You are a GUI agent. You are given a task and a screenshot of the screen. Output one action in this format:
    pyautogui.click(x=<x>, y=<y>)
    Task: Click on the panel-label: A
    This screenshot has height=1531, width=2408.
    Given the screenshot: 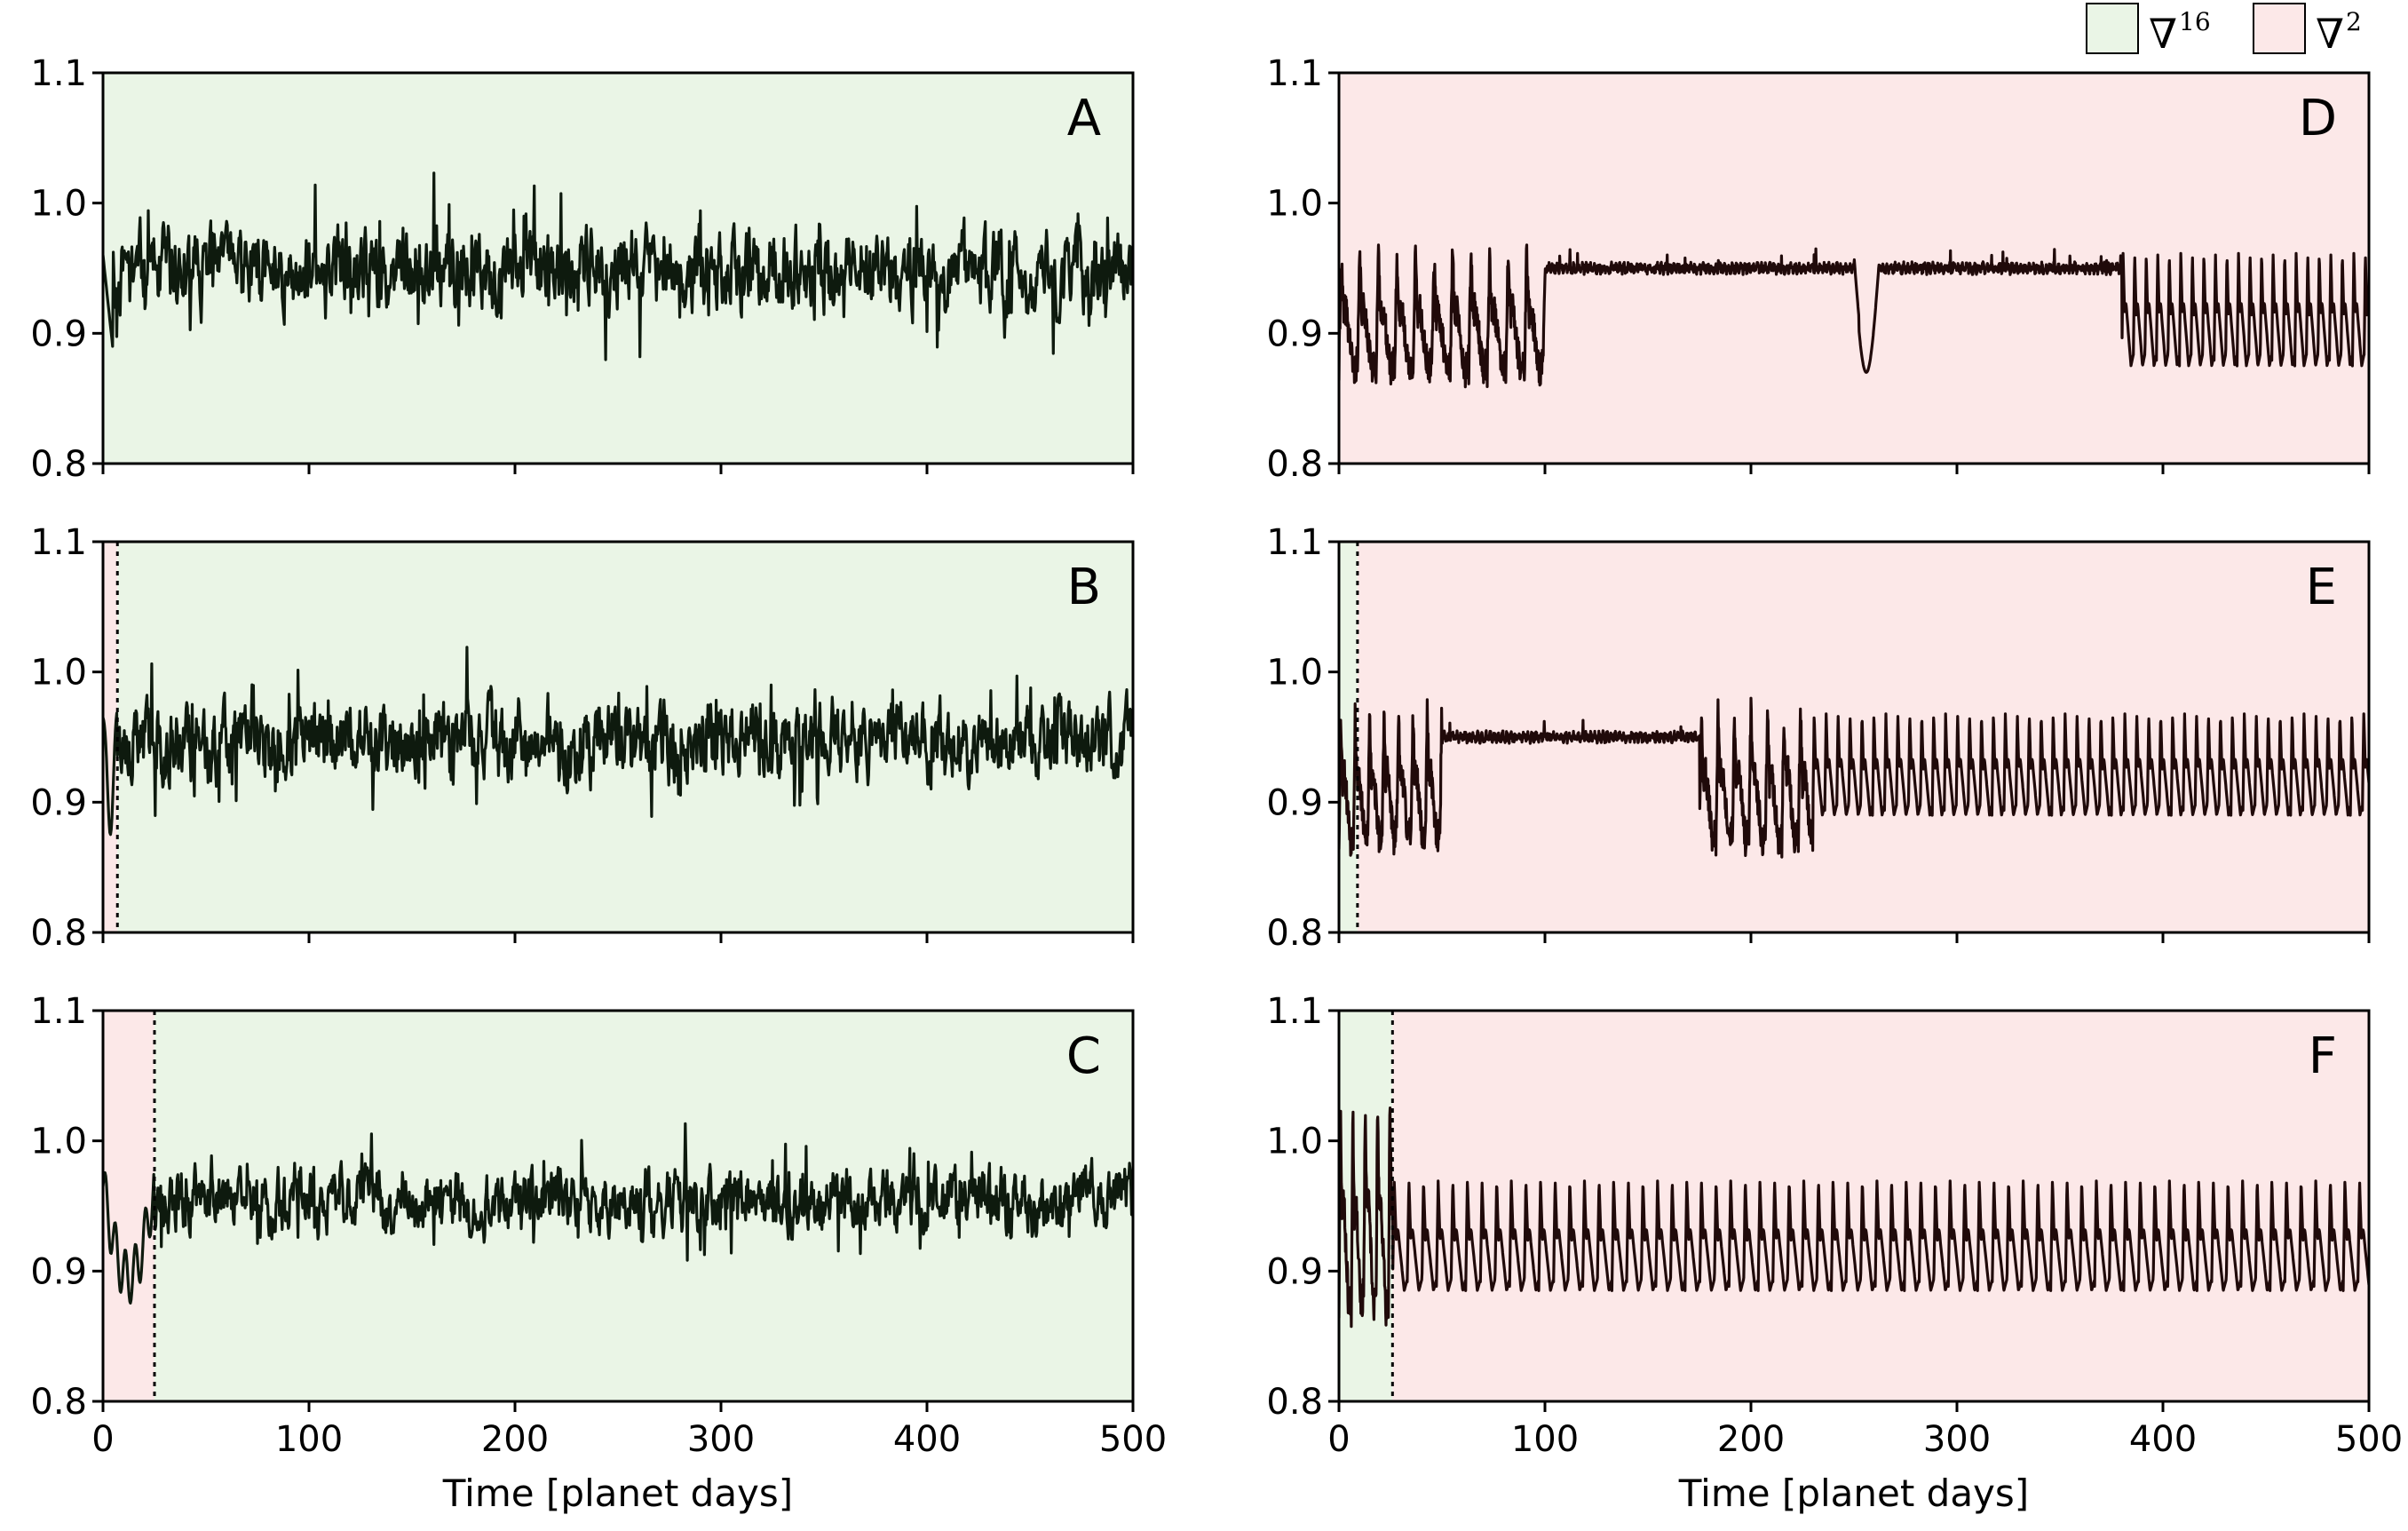 What is the action you would take?
    pyautogui.click(x=1084, y=119)
    